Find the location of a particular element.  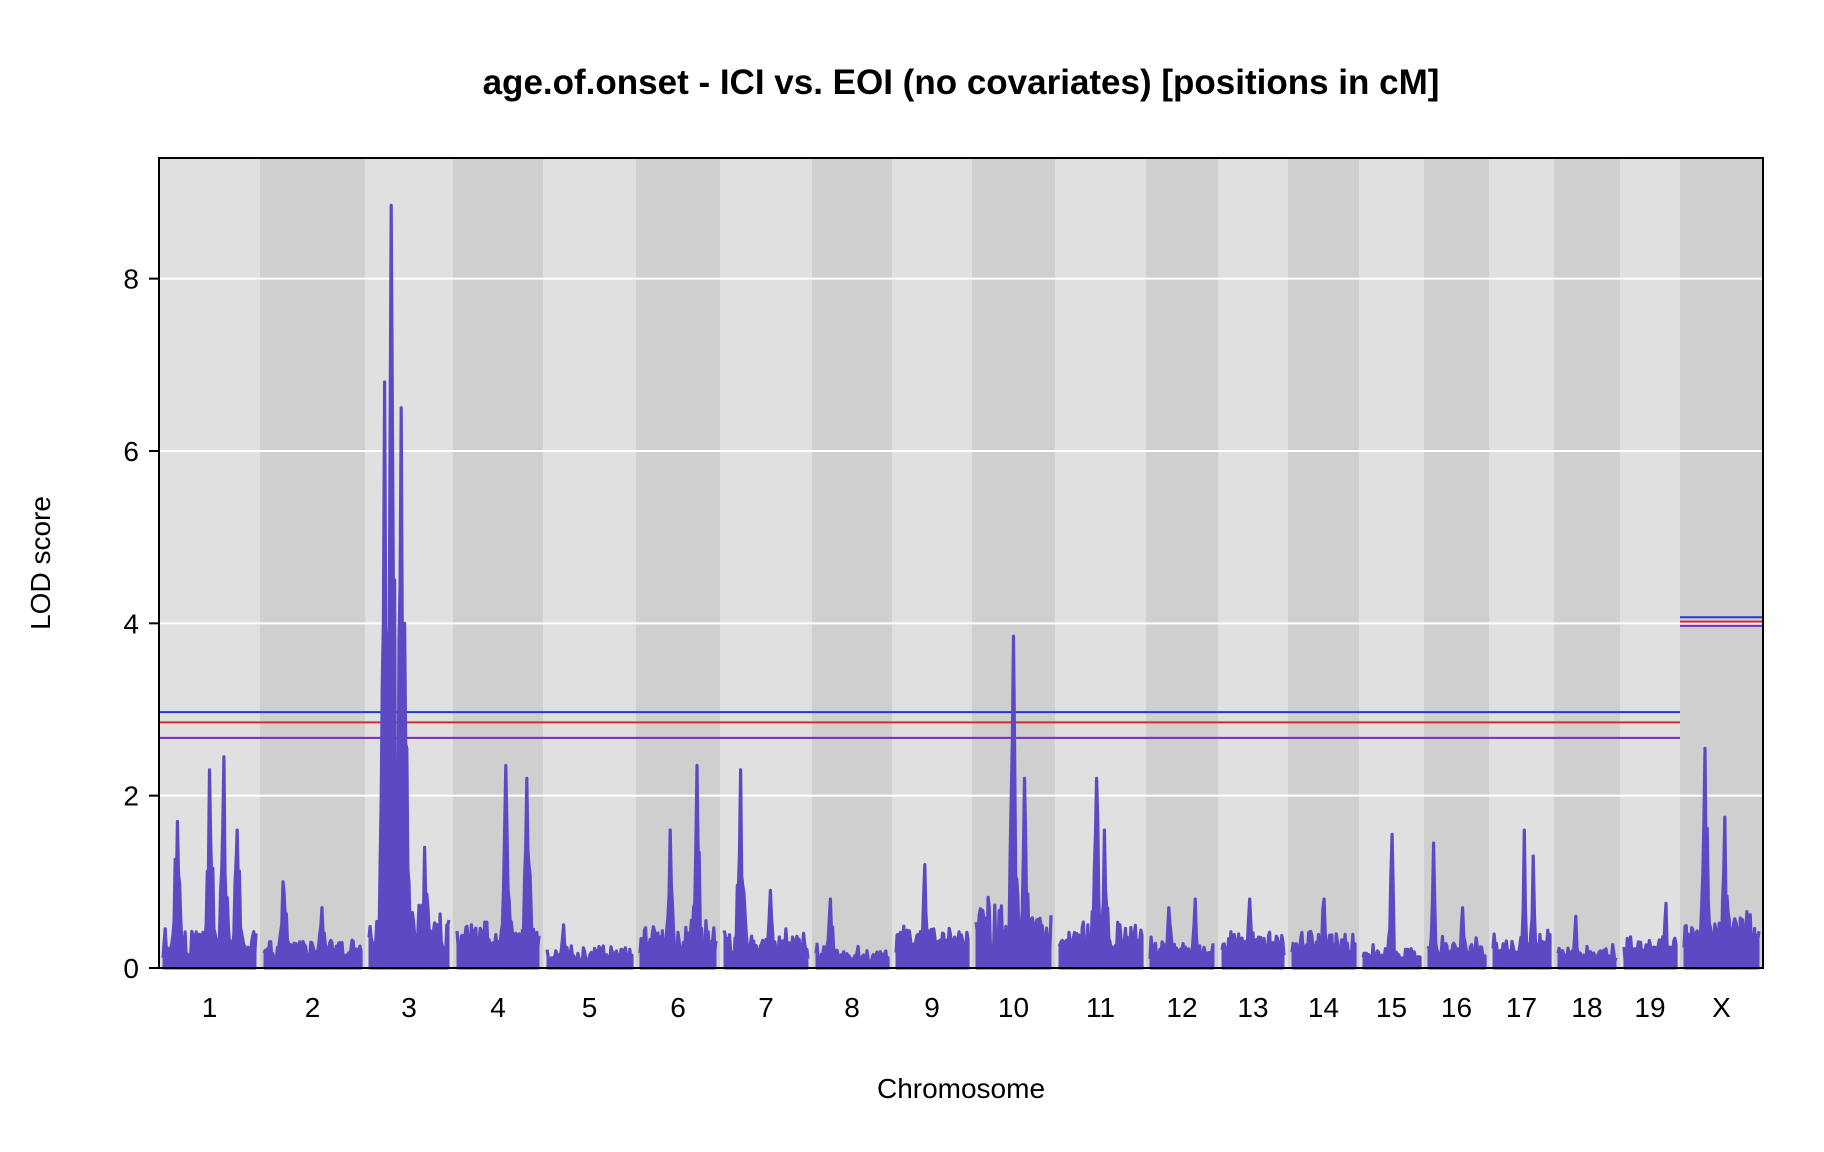

threshold-lines is located at coordinates (961, 677).